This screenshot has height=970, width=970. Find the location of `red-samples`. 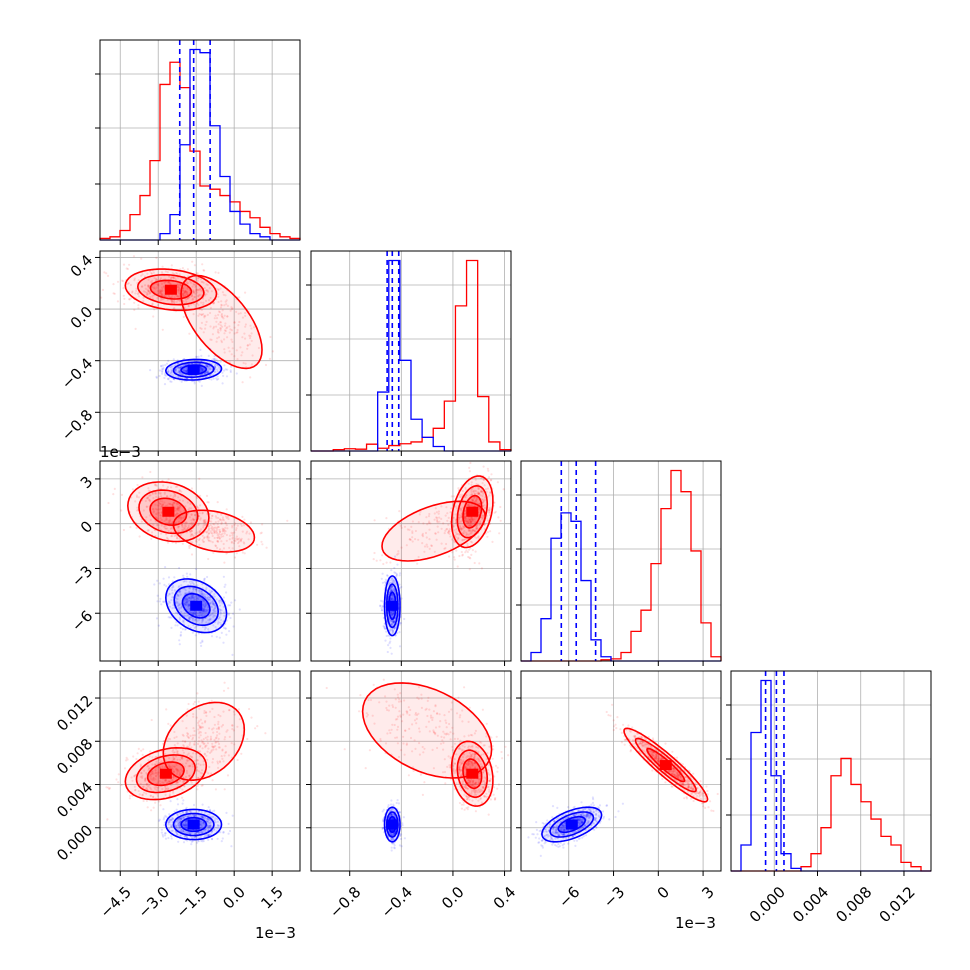

red-samples is located at coordinates (187, 319).